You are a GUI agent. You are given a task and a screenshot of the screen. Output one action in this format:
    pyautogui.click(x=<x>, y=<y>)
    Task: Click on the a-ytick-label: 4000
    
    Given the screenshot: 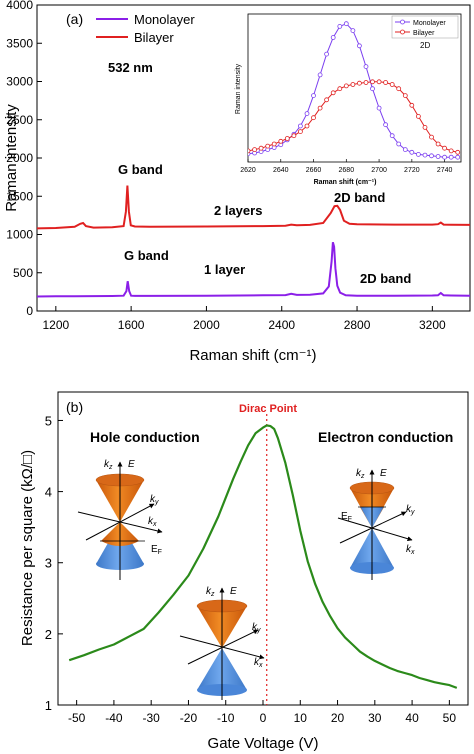 What is the action you would take?
    pyautogui.click(x=19, y=6)
    